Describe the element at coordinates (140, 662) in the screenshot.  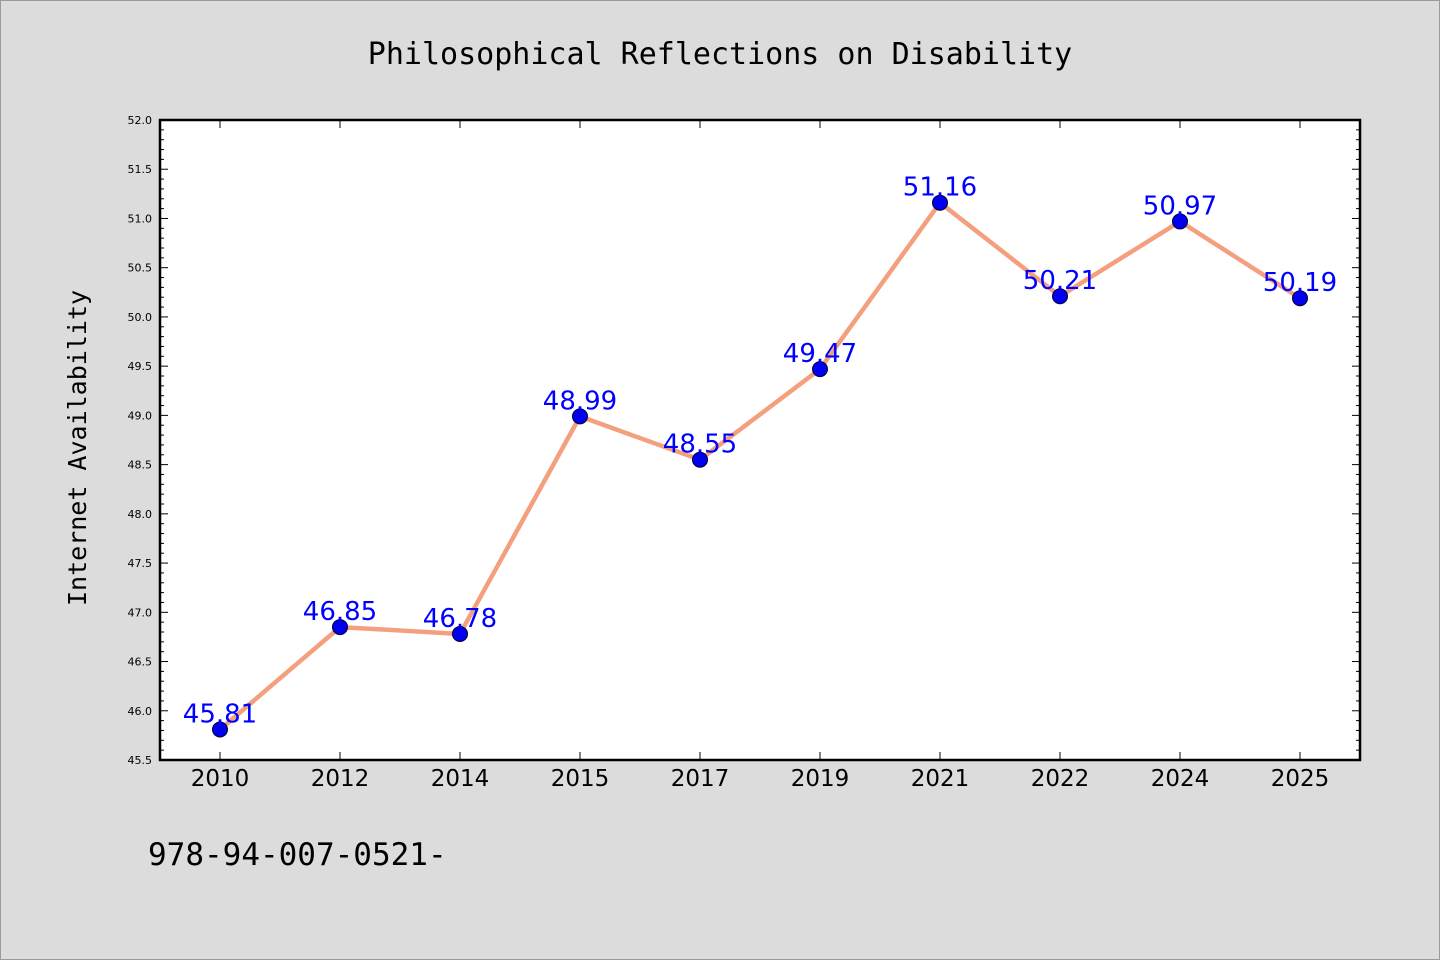
I see `y-tick-label: 46.5` at that location.